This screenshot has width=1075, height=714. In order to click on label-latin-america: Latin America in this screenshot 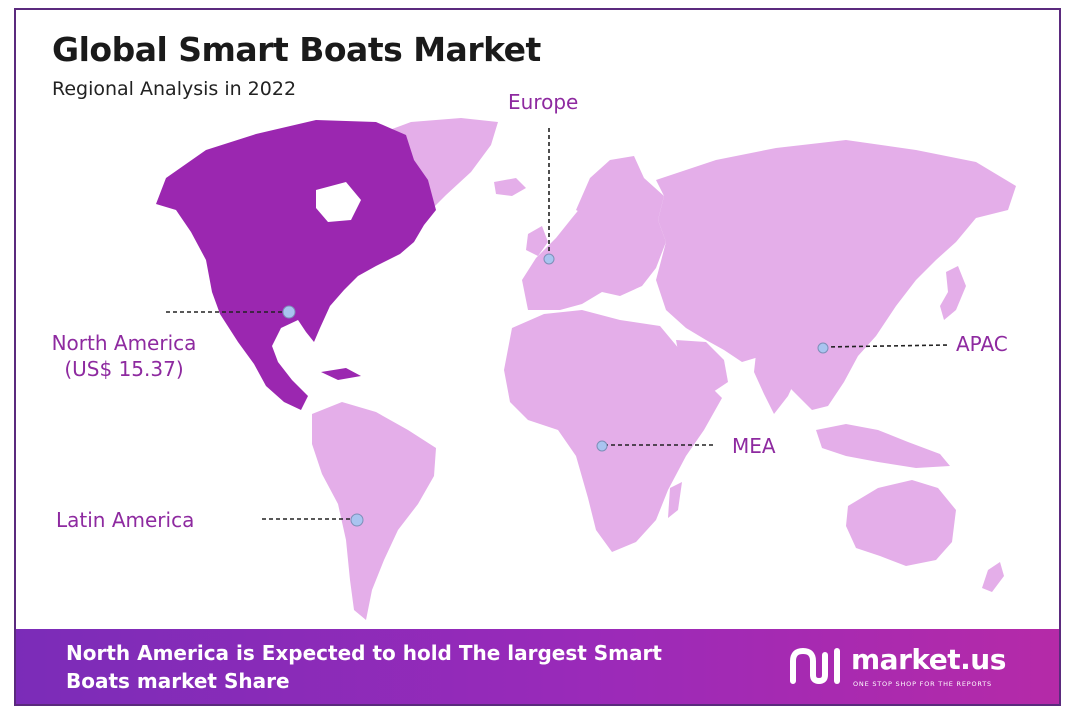, I will do `click(125, 520)`.